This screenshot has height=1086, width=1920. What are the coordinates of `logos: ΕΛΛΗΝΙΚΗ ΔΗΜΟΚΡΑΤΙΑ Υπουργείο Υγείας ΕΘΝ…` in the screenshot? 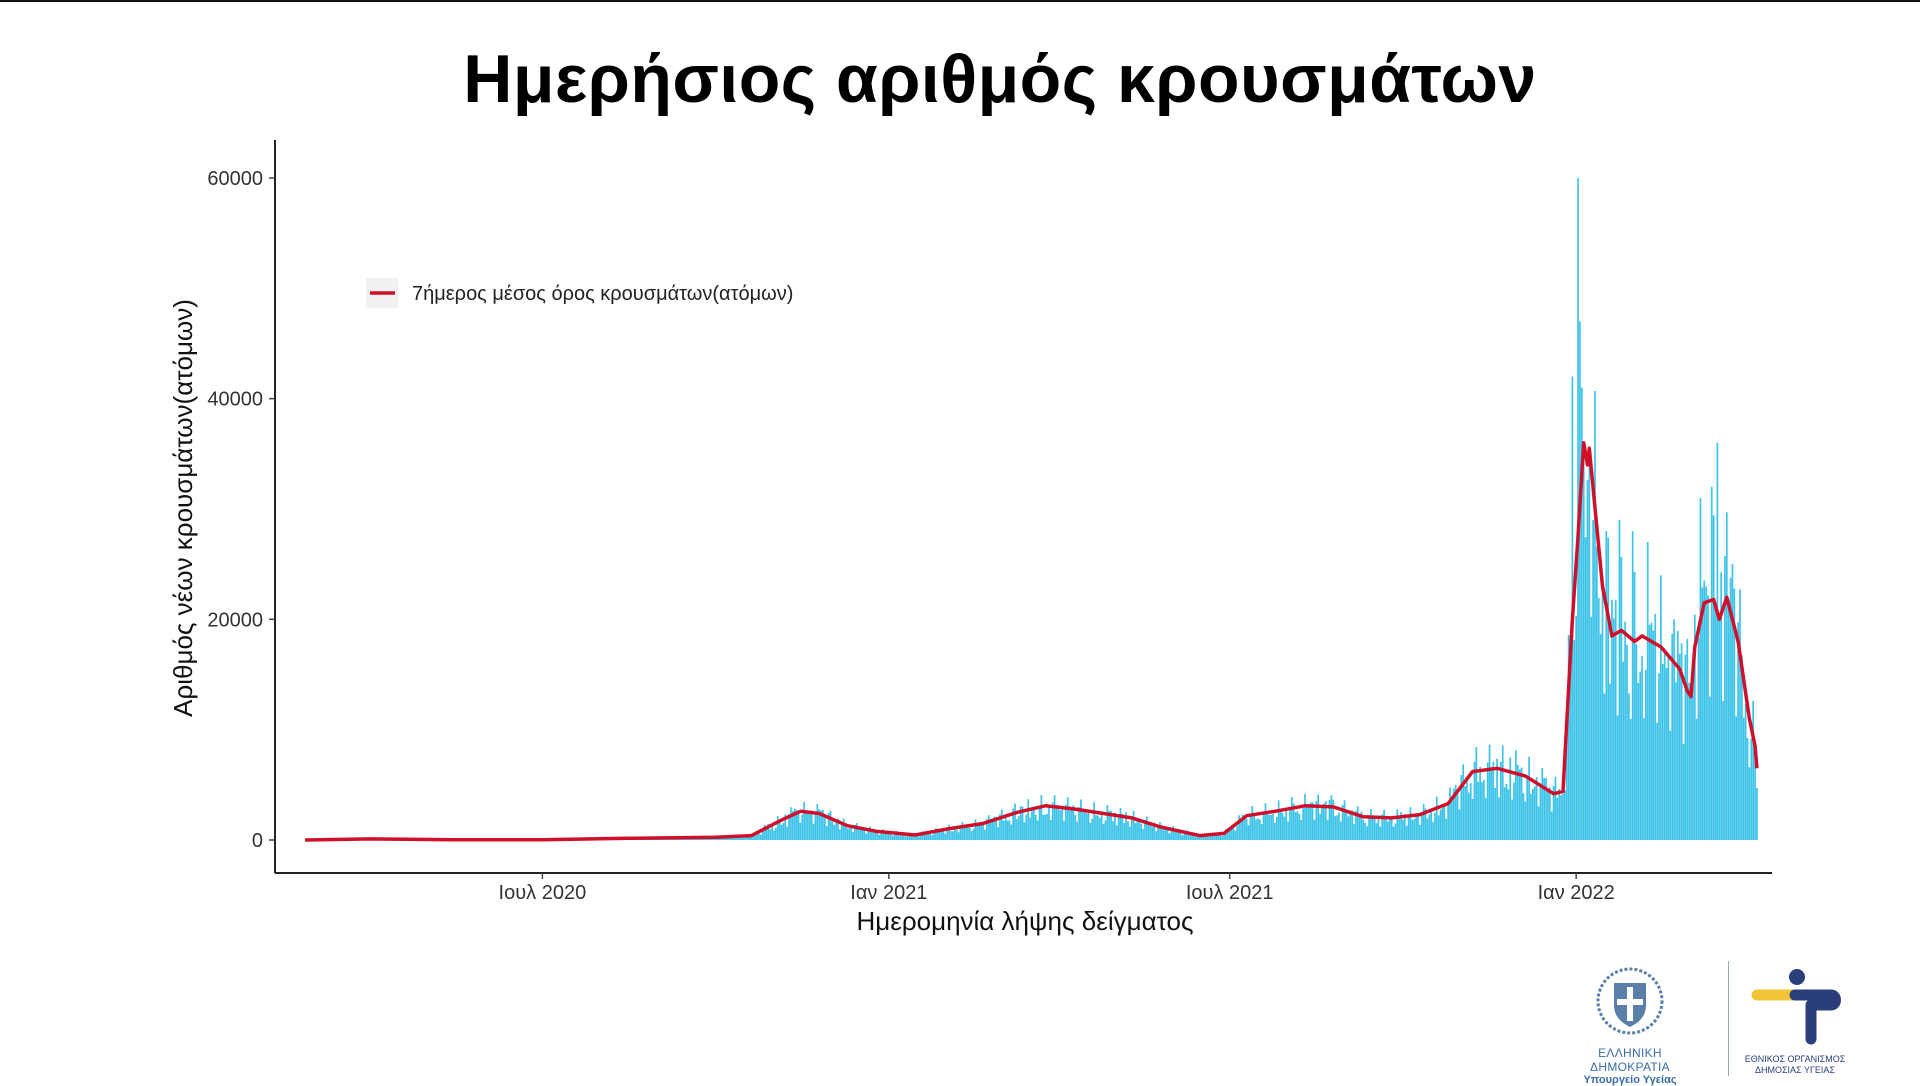 It's located at (1725, 1017).